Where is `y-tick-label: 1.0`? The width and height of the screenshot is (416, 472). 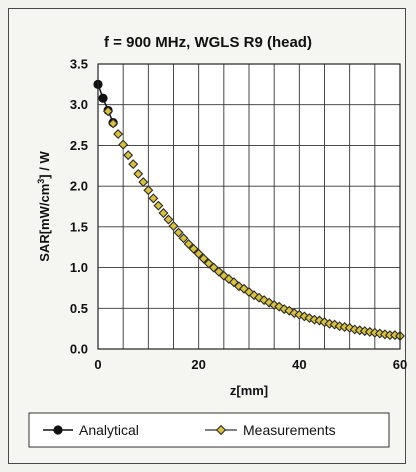
y-tick-label: 1.0 is located at coordinates (79, 267).